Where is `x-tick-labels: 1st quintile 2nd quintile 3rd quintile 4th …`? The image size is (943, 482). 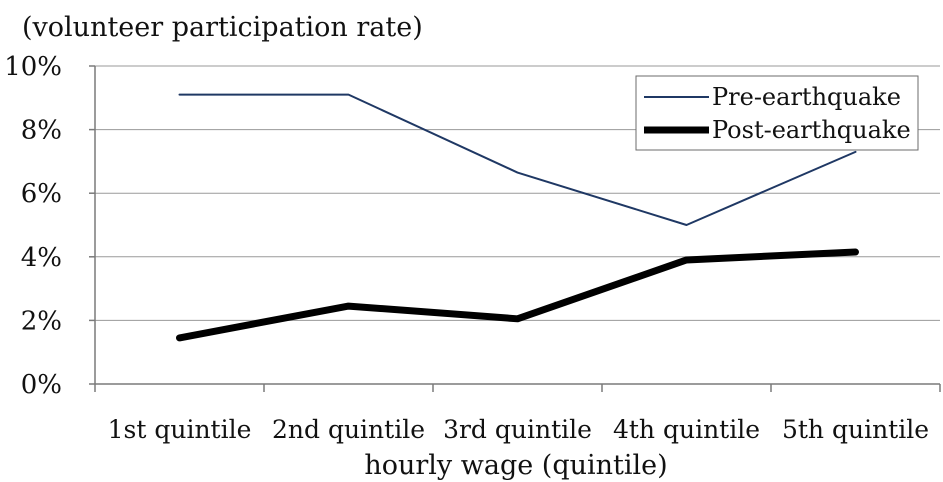 x-tick-labels: 1st quintile 2nd quintile 3rd quintile 4th … is located at coordinates (518, 429).